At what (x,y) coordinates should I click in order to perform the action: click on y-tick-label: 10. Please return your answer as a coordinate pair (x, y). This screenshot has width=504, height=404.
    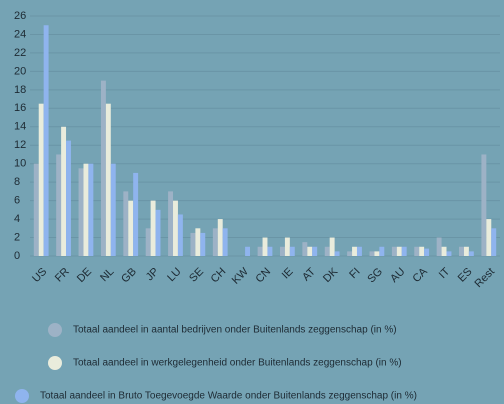
    Looking at the image, I should click on (20, 164).